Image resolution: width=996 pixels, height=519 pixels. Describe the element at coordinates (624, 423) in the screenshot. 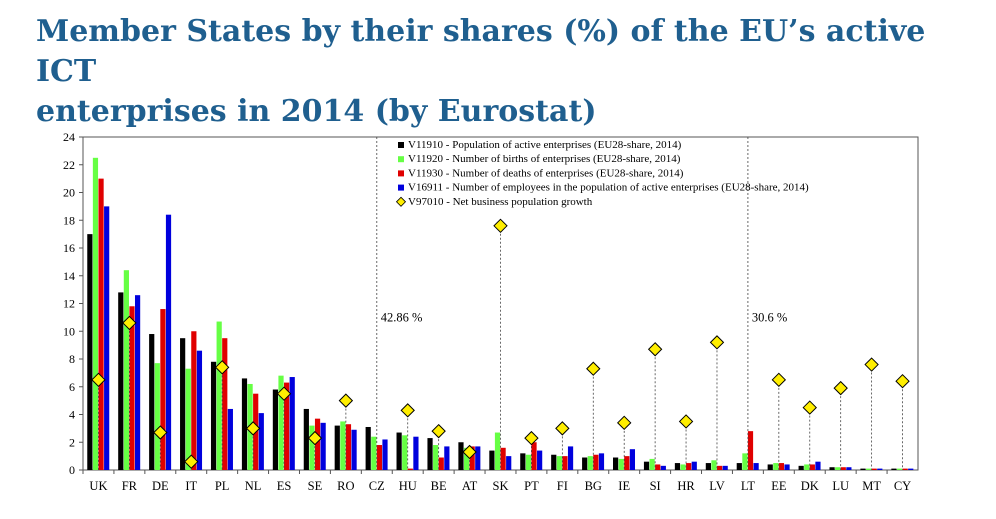

I see `marker-ie` at that location.